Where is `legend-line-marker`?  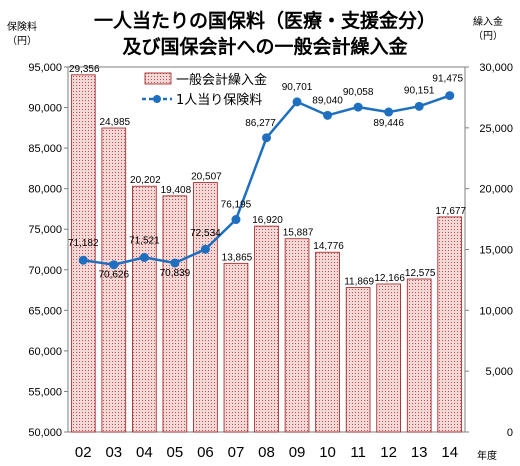 legend-line-marker is located at coordinates (157, 99).